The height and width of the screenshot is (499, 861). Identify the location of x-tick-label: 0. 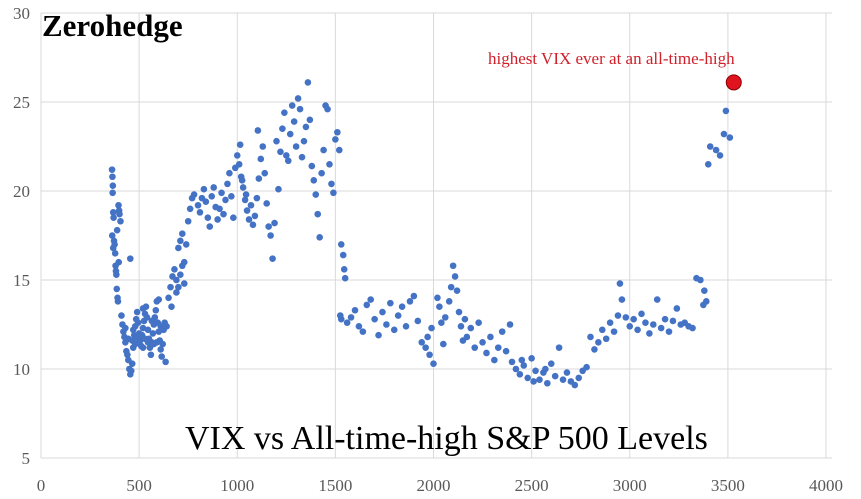
(41, 485).